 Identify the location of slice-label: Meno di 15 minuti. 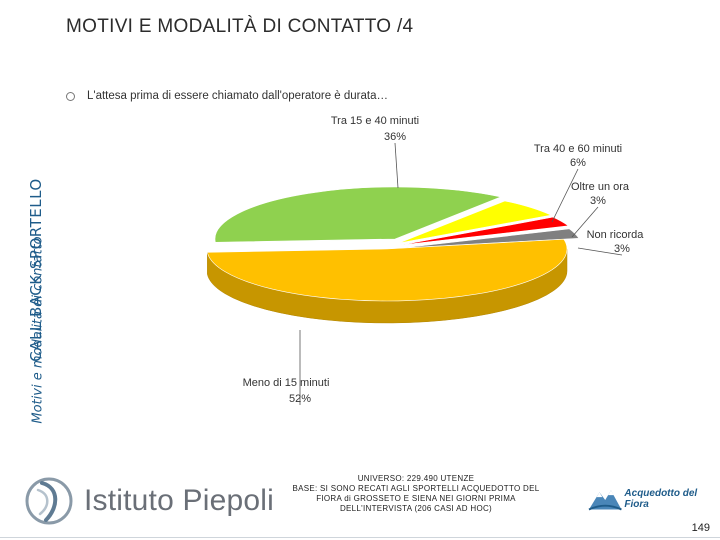
(286, 383).